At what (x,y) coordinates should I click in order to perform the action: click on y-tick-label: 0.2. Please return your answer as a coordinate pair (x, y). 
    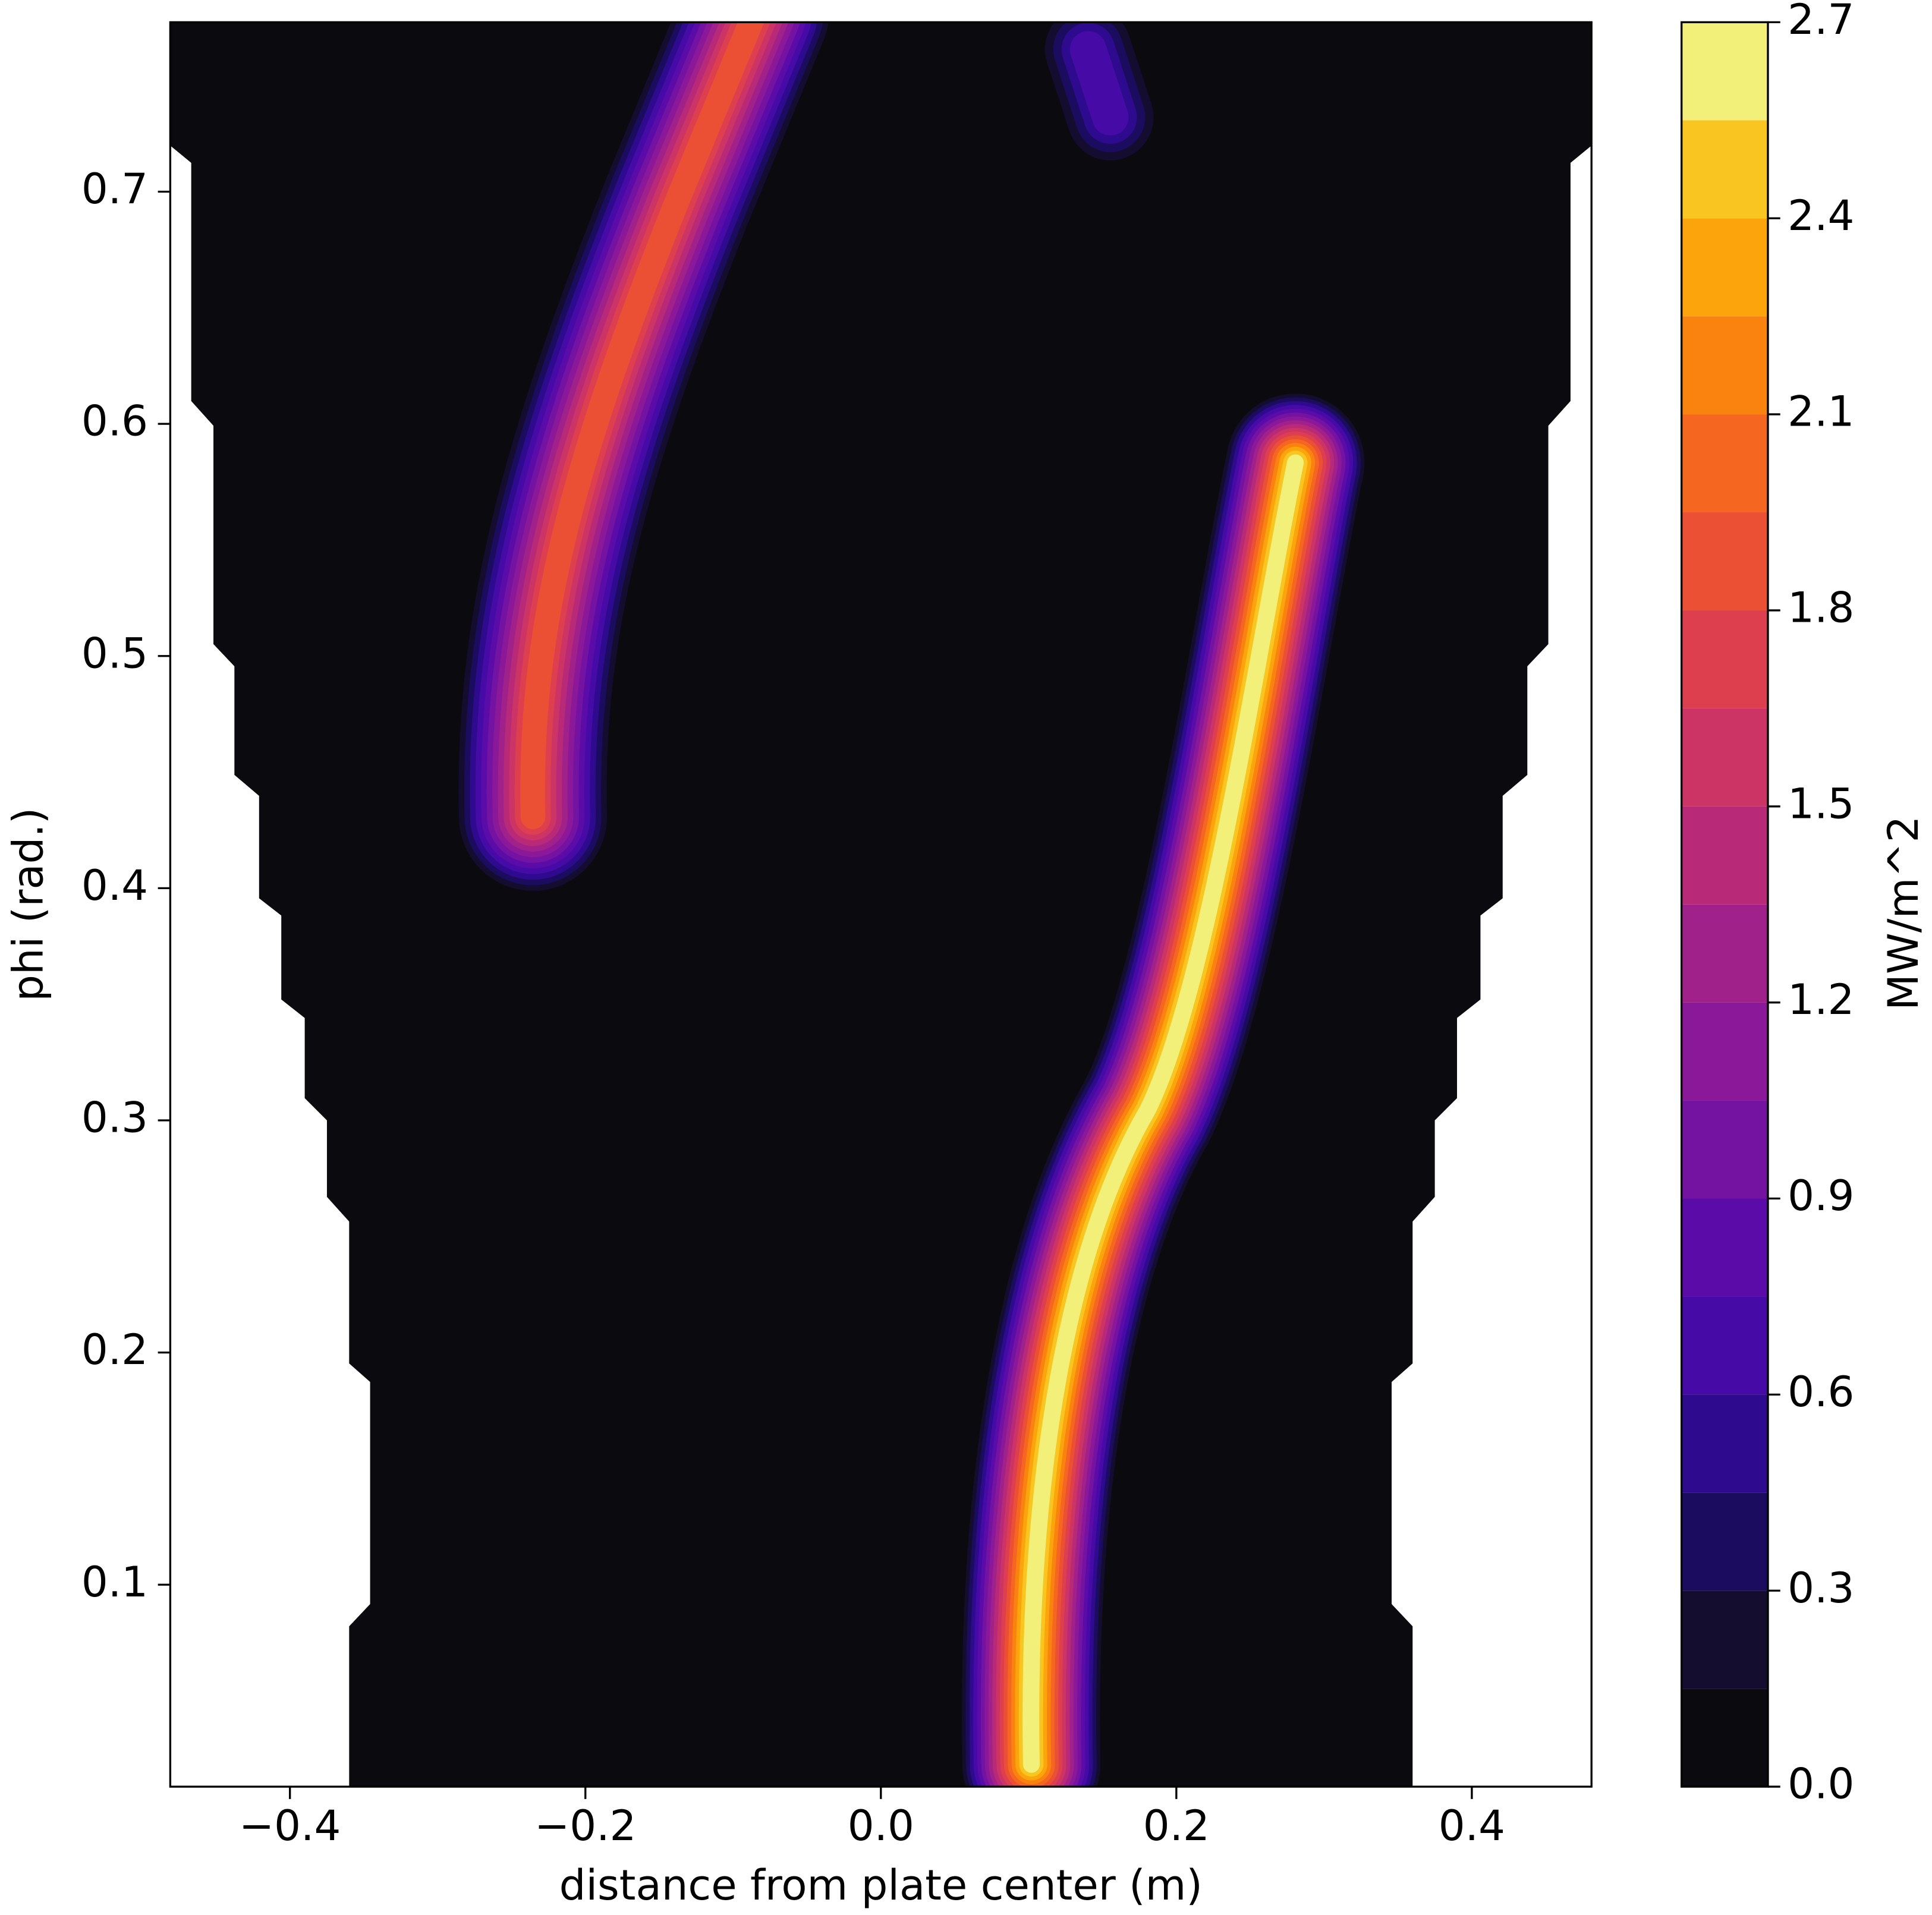
    Looking at the image, I should click on (114, 1349).